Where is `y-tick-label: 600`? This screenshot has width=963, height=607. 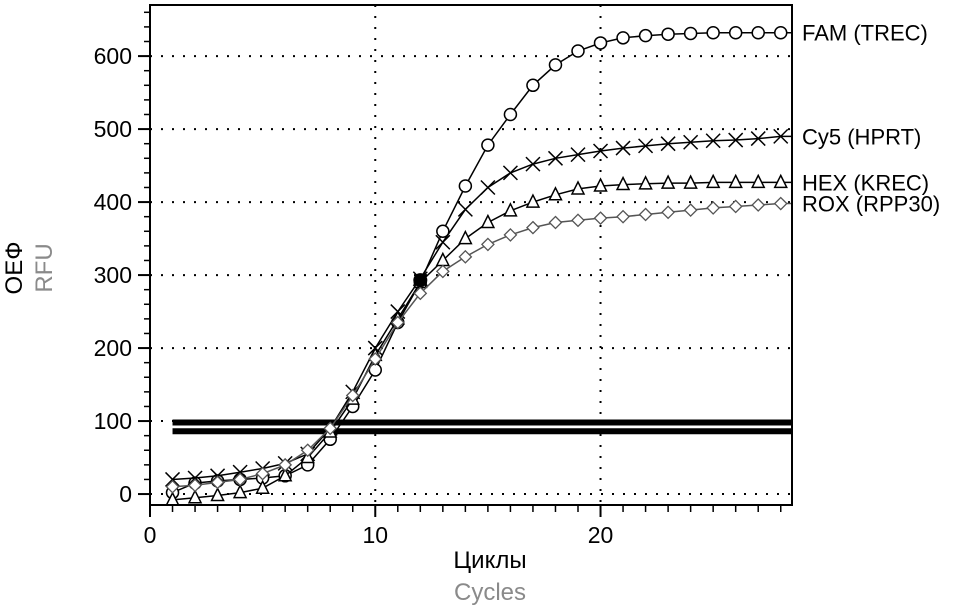
y-tick-label: 600 is located at coordinates (113, 56).